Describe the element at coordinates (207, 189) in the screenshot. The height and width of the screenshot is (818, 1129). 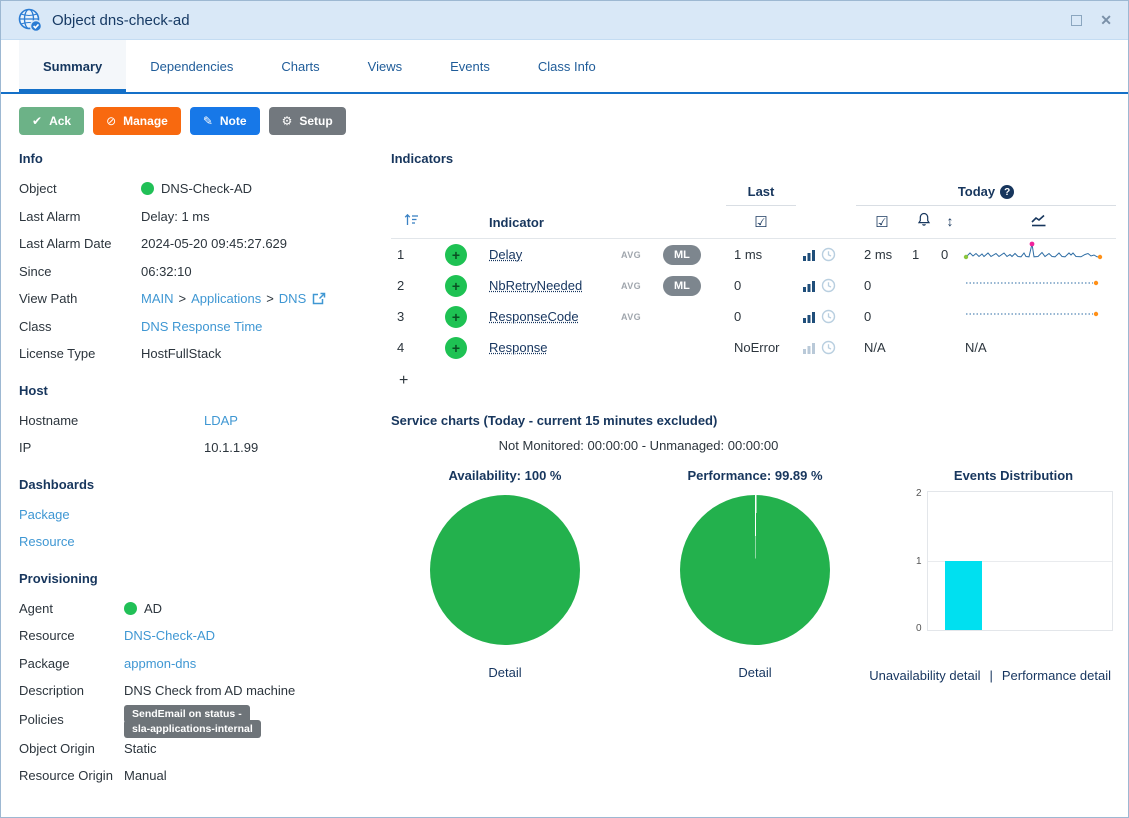
I see `object-name: DNS-Check-AD` at that location.